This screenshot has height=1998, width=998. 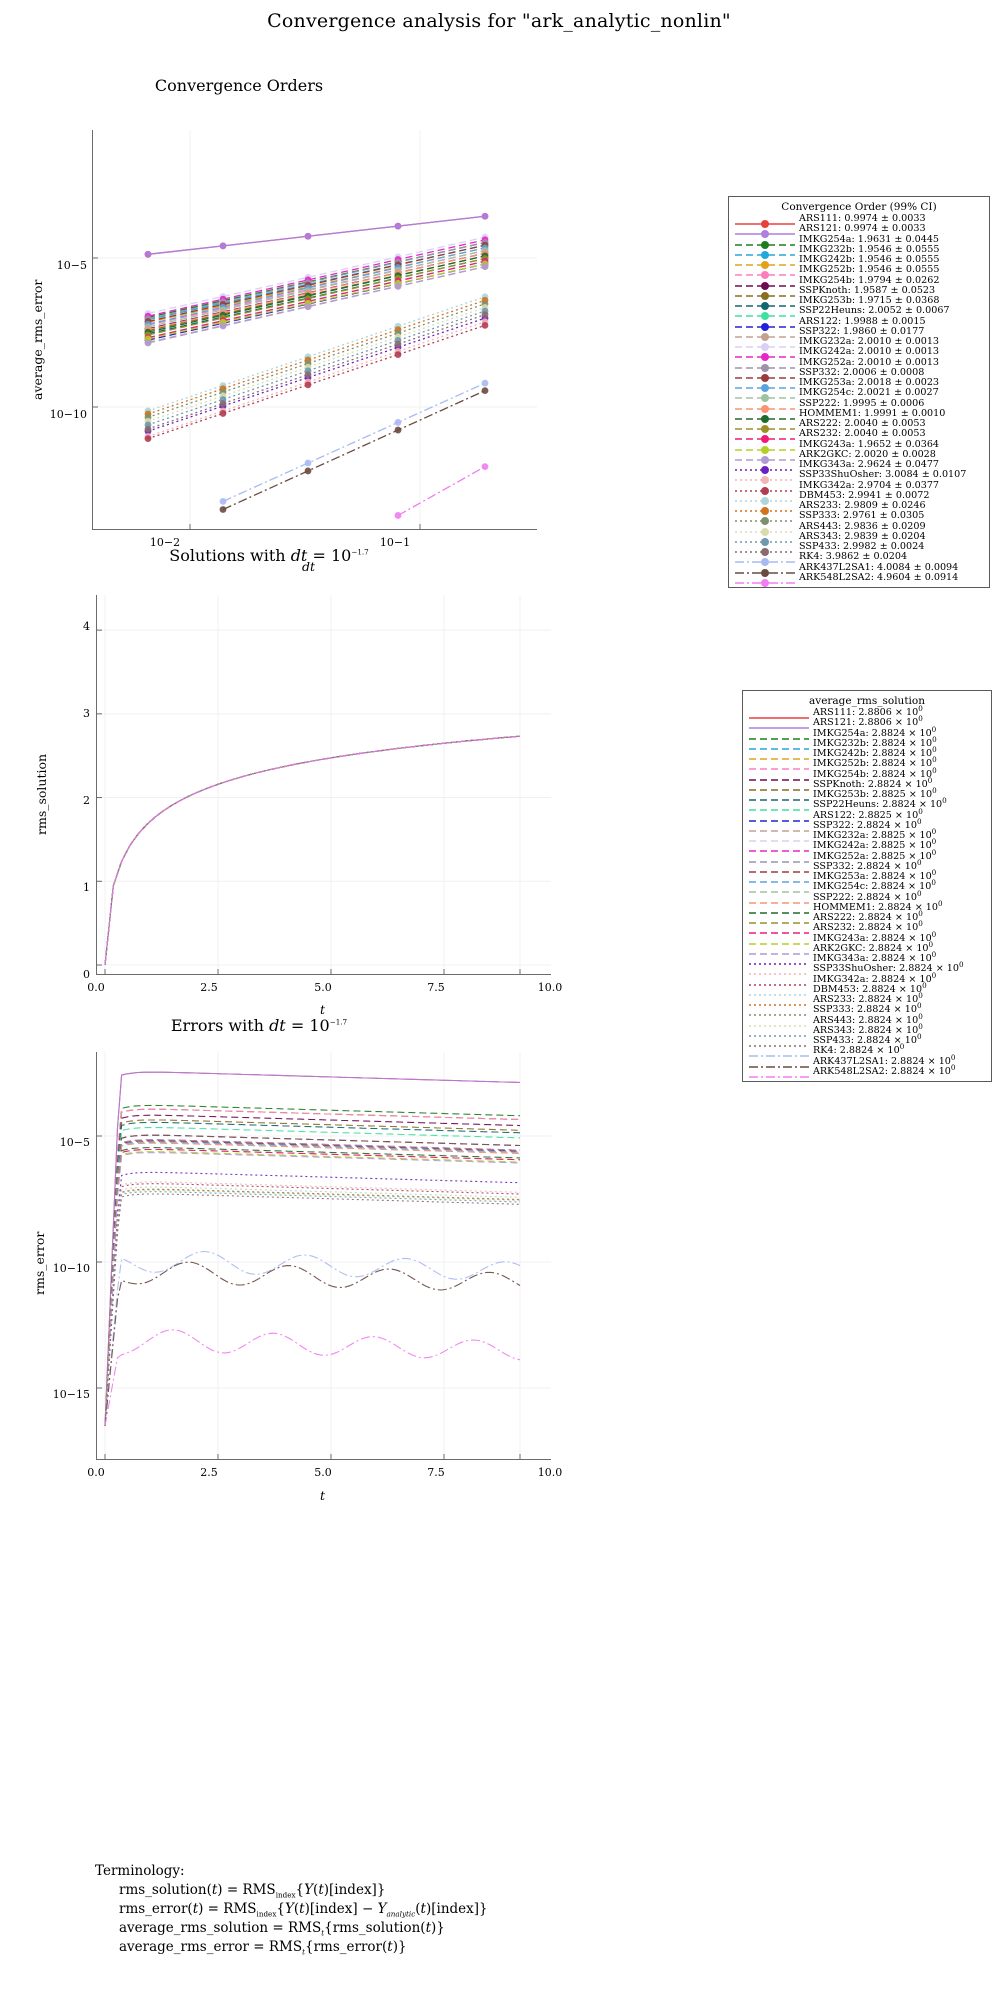 I want to click on legend-row: IMKG243a: 2.8824 × 100, so click(x=867, y=937).